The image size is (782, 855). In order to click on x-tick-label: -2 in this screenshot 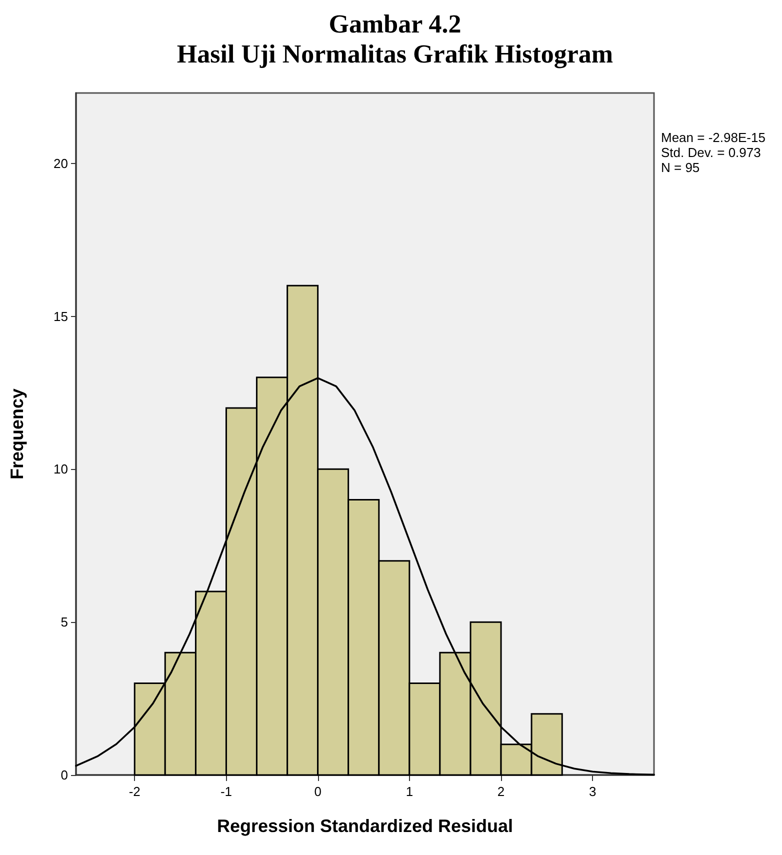, I will do `click(134, 791)`.